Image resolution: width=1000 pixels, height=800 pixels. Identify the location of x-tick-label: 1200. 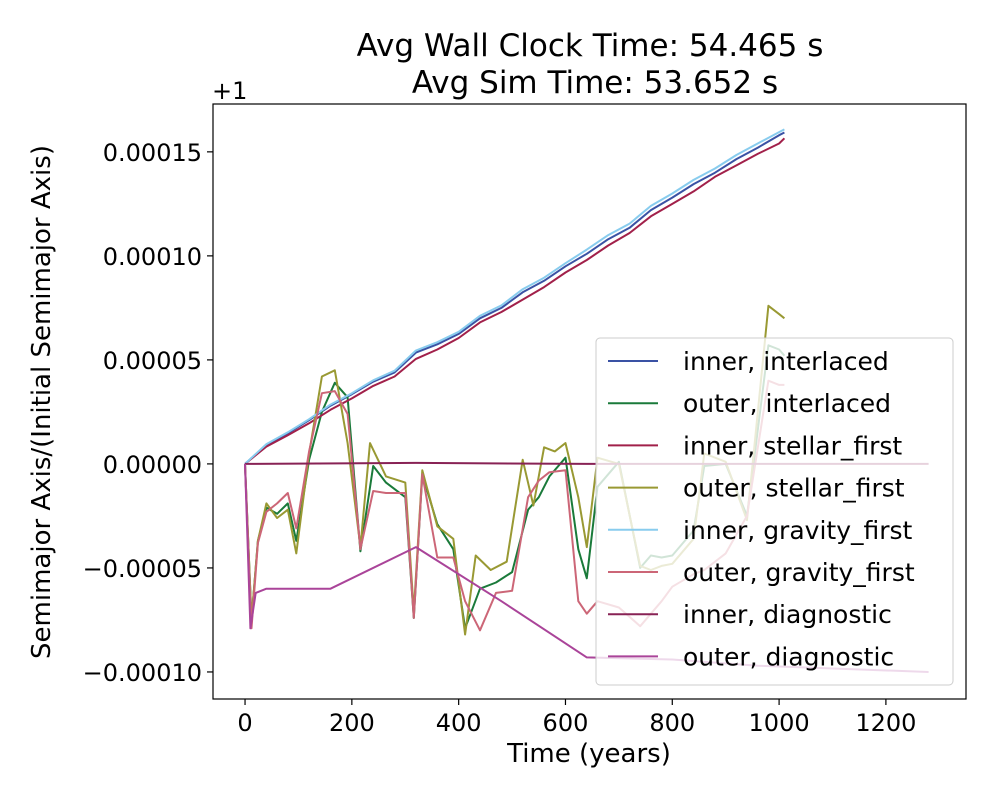
(885, 723).